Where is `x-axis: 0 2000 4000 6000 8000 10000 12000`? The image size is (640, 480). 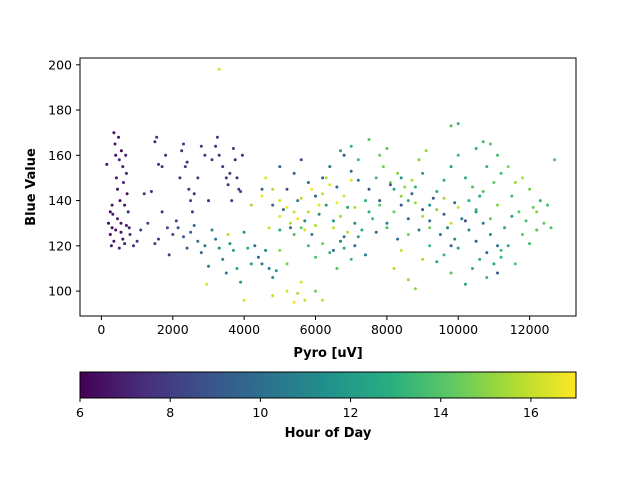 x-axis: 0 2000 4000 6000 8000 10000 12000 is located at coordinates (323, 326).